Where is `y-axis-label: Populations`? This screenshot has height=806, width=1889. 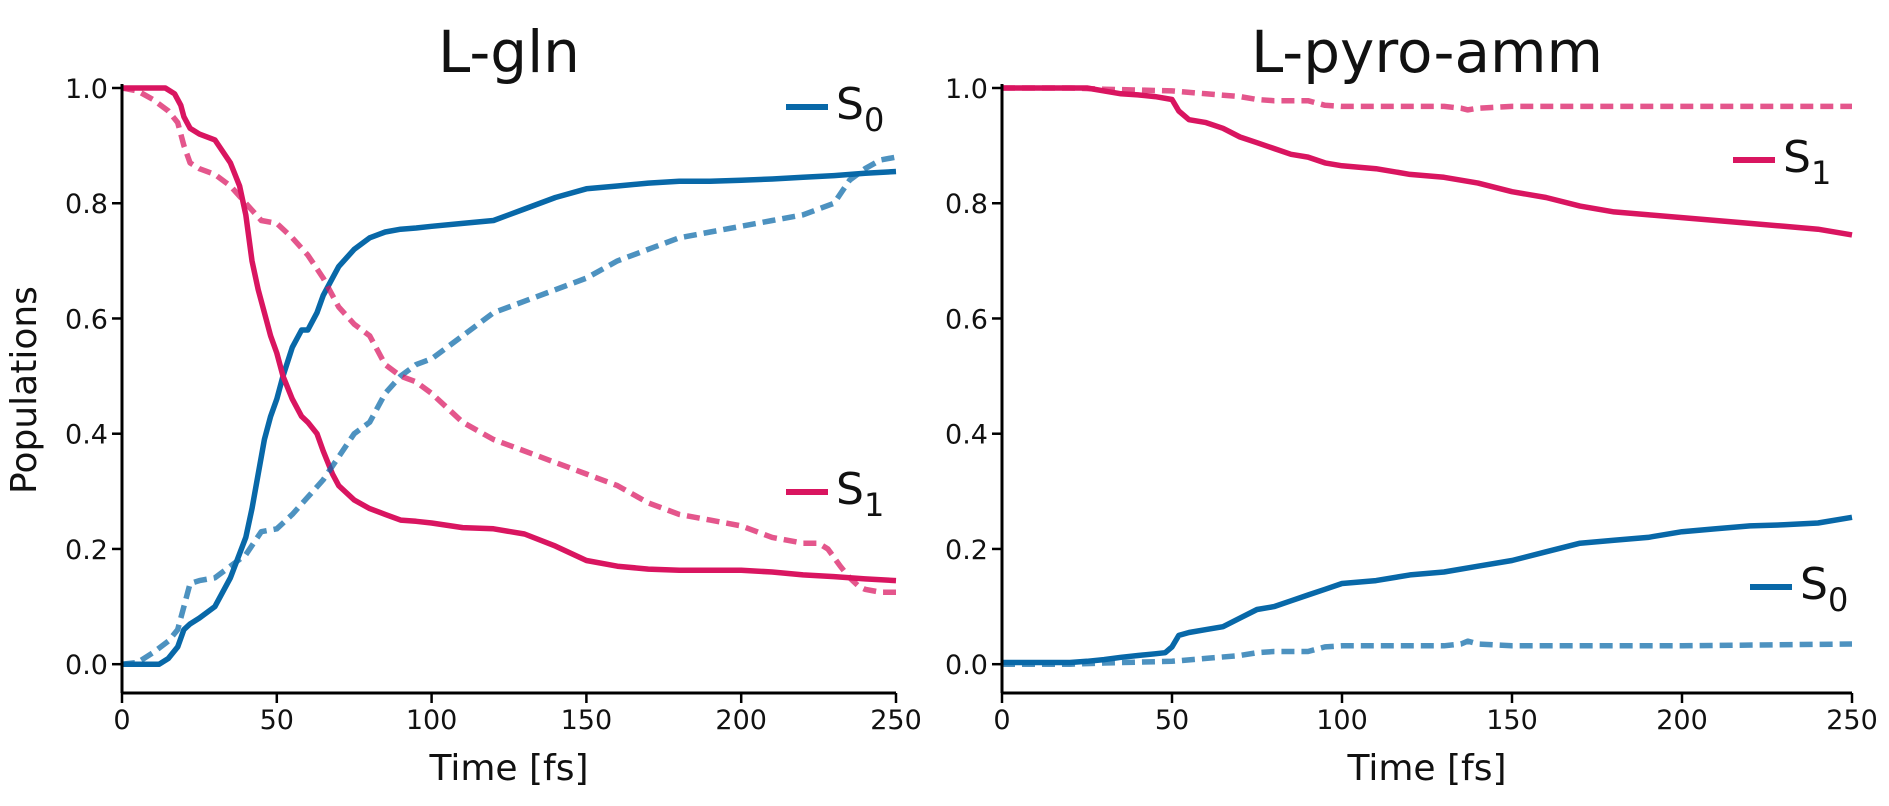
y-axis-label: Populations is located at coordinates (24, 390).